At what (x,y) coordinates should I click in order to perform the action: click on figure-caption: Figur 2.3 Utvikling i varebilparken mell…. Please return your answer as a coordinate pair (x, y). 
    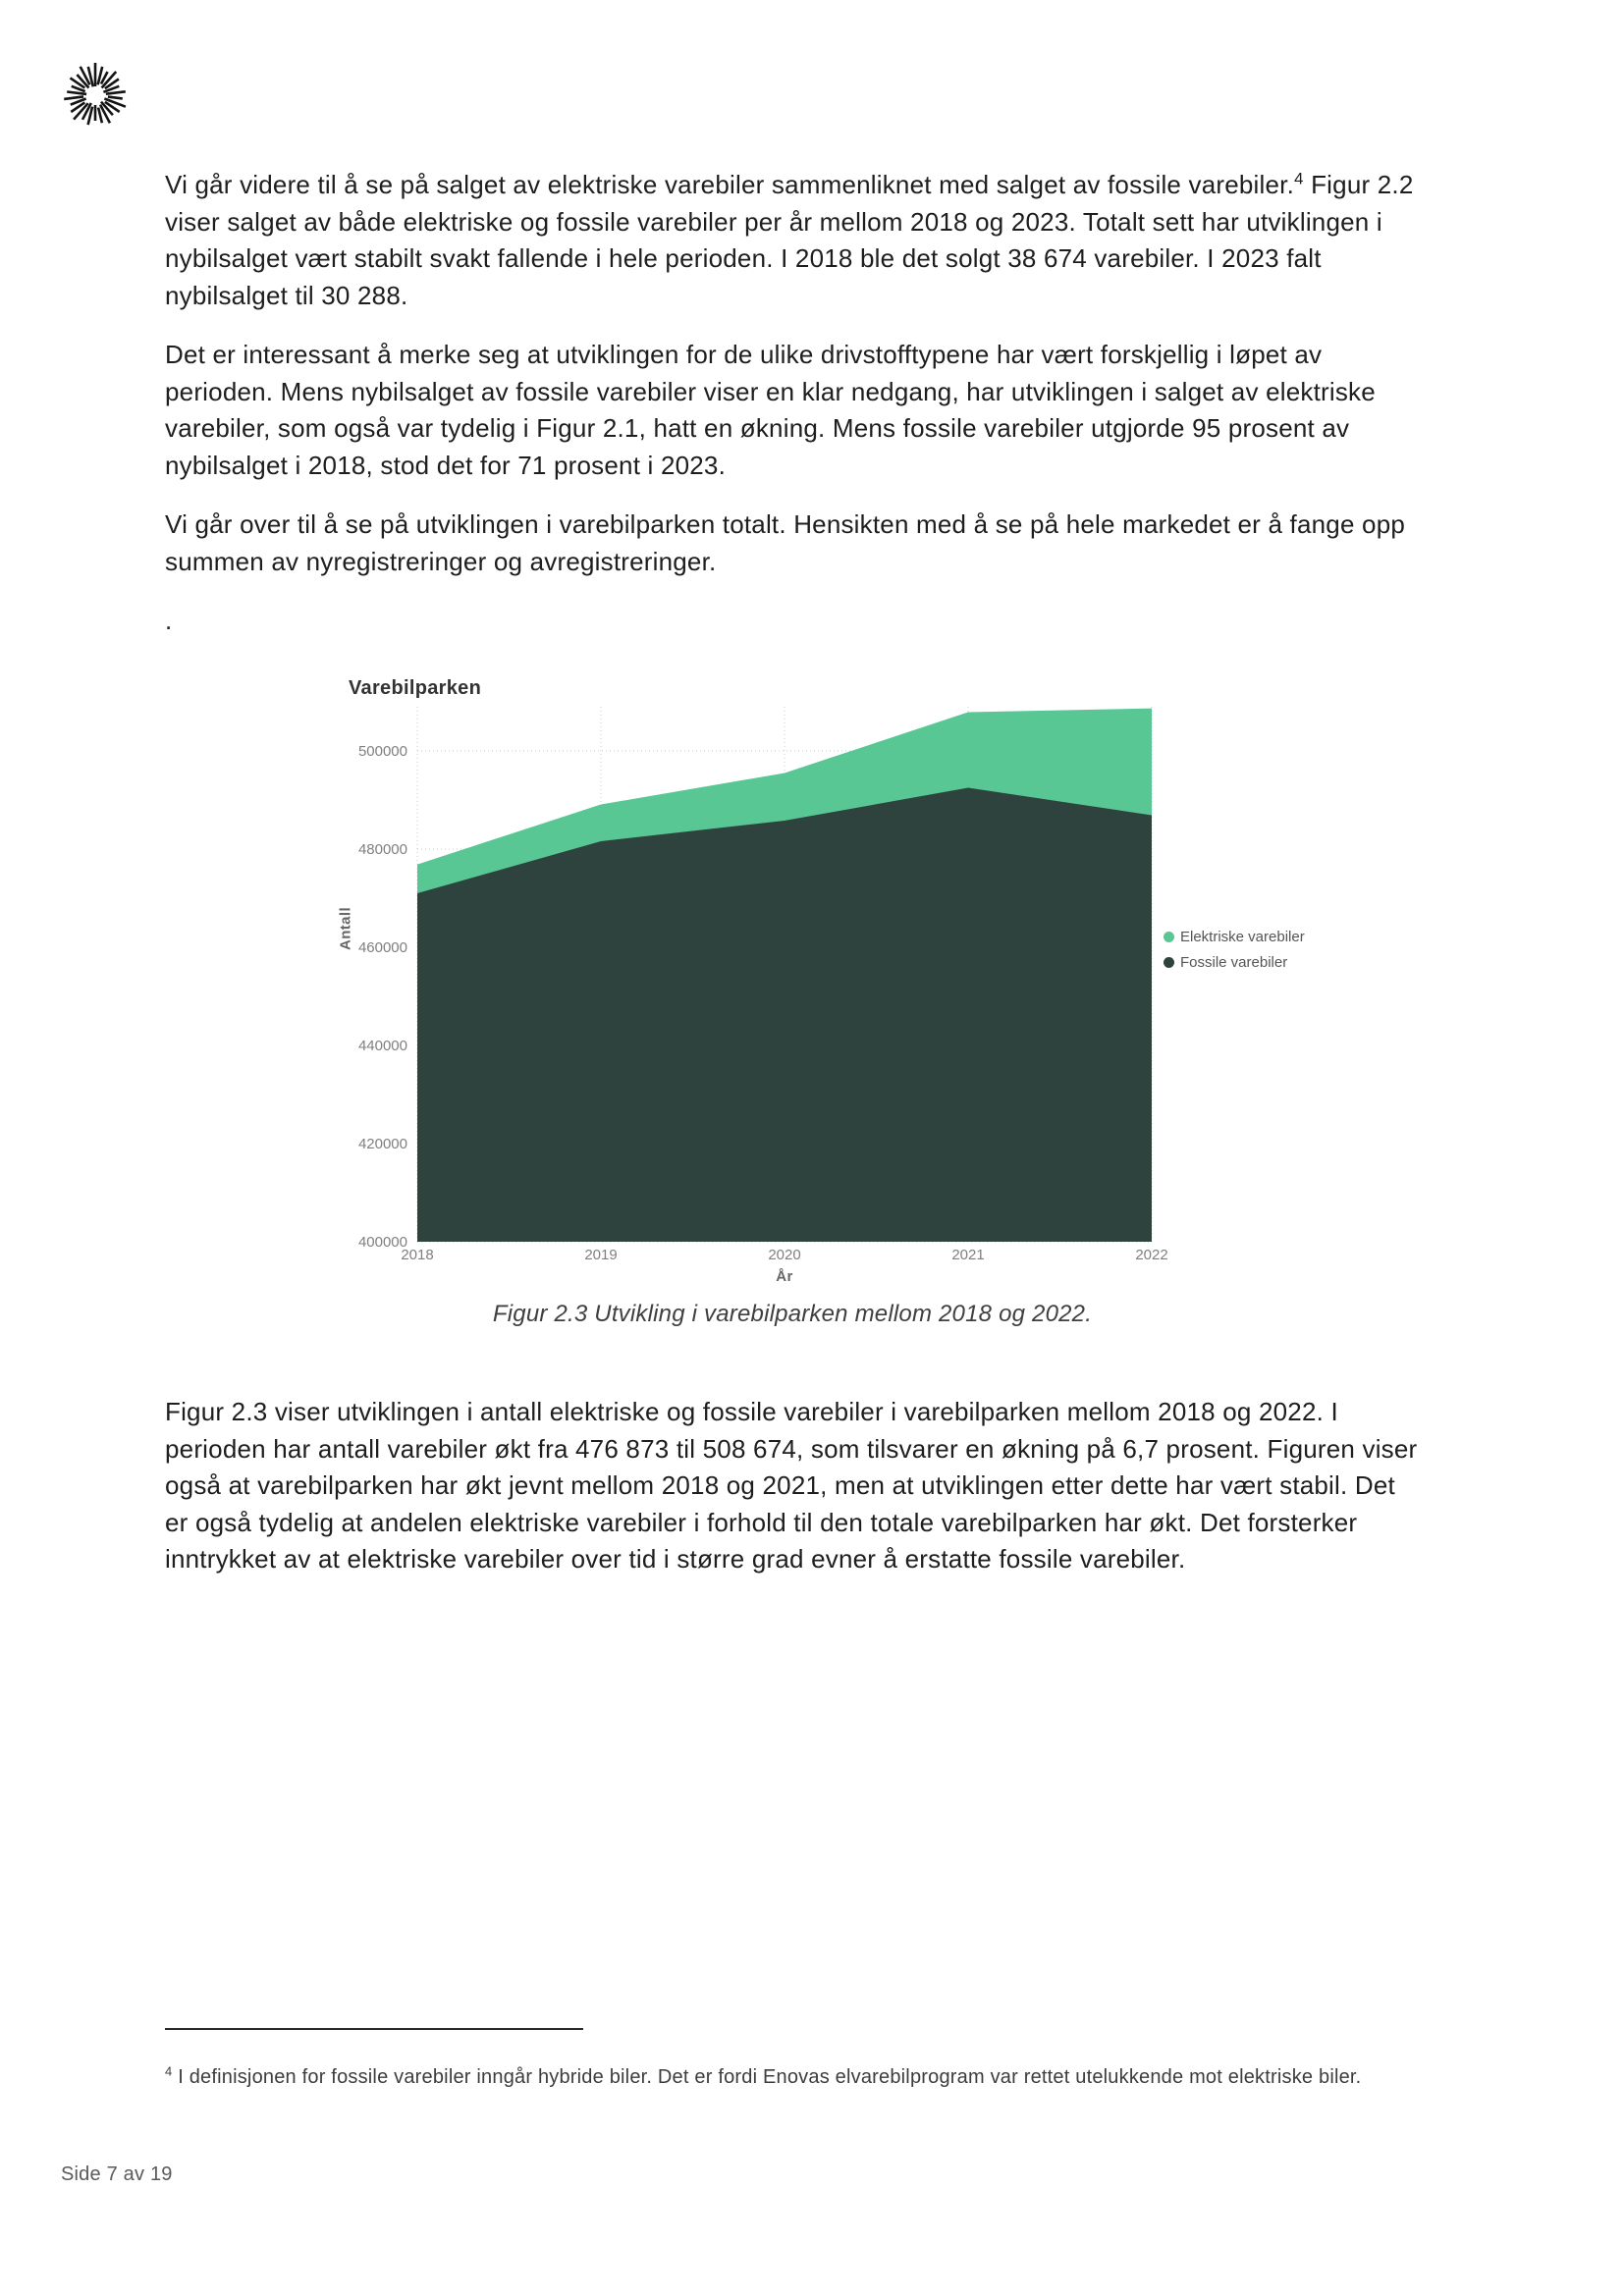
    Looking at the image, I should click on (792, 1314).